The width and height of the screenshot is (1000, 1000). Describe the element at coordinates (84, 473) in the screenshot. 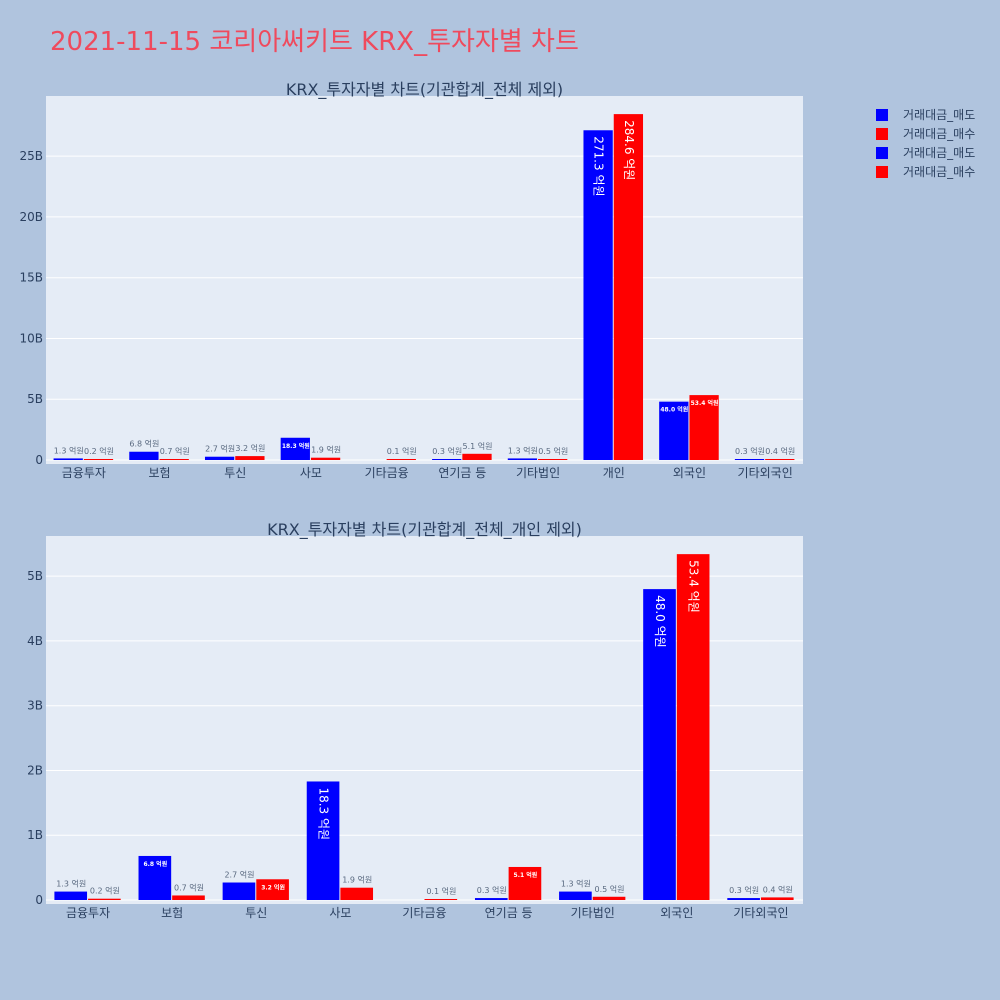

I see `x-tick-label: 금융투자` at that location.